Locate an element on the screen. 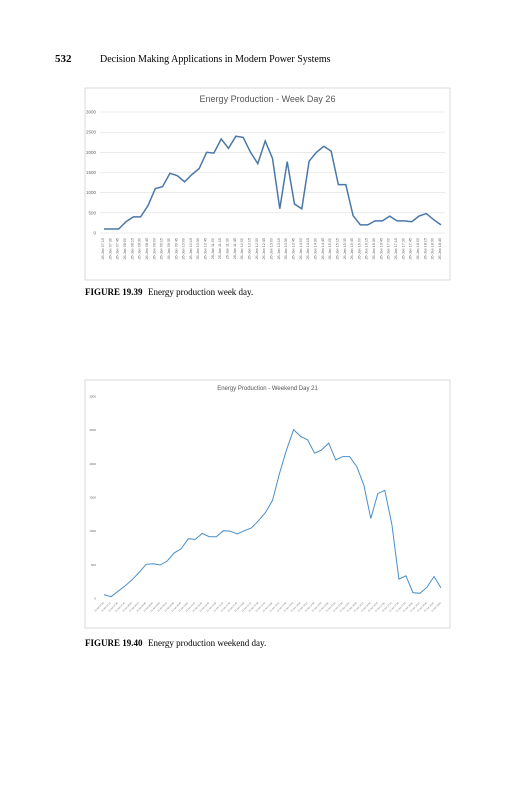 The height and width of the screenshot is (800, 531). x-tick-label: 21-Jan 09:15 is located at coordinates (162, 607).